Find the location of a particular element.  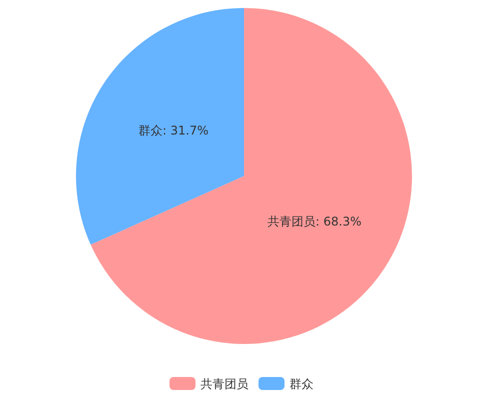

data-label: 群众: 31.7% is located at coordinates (173, 130).